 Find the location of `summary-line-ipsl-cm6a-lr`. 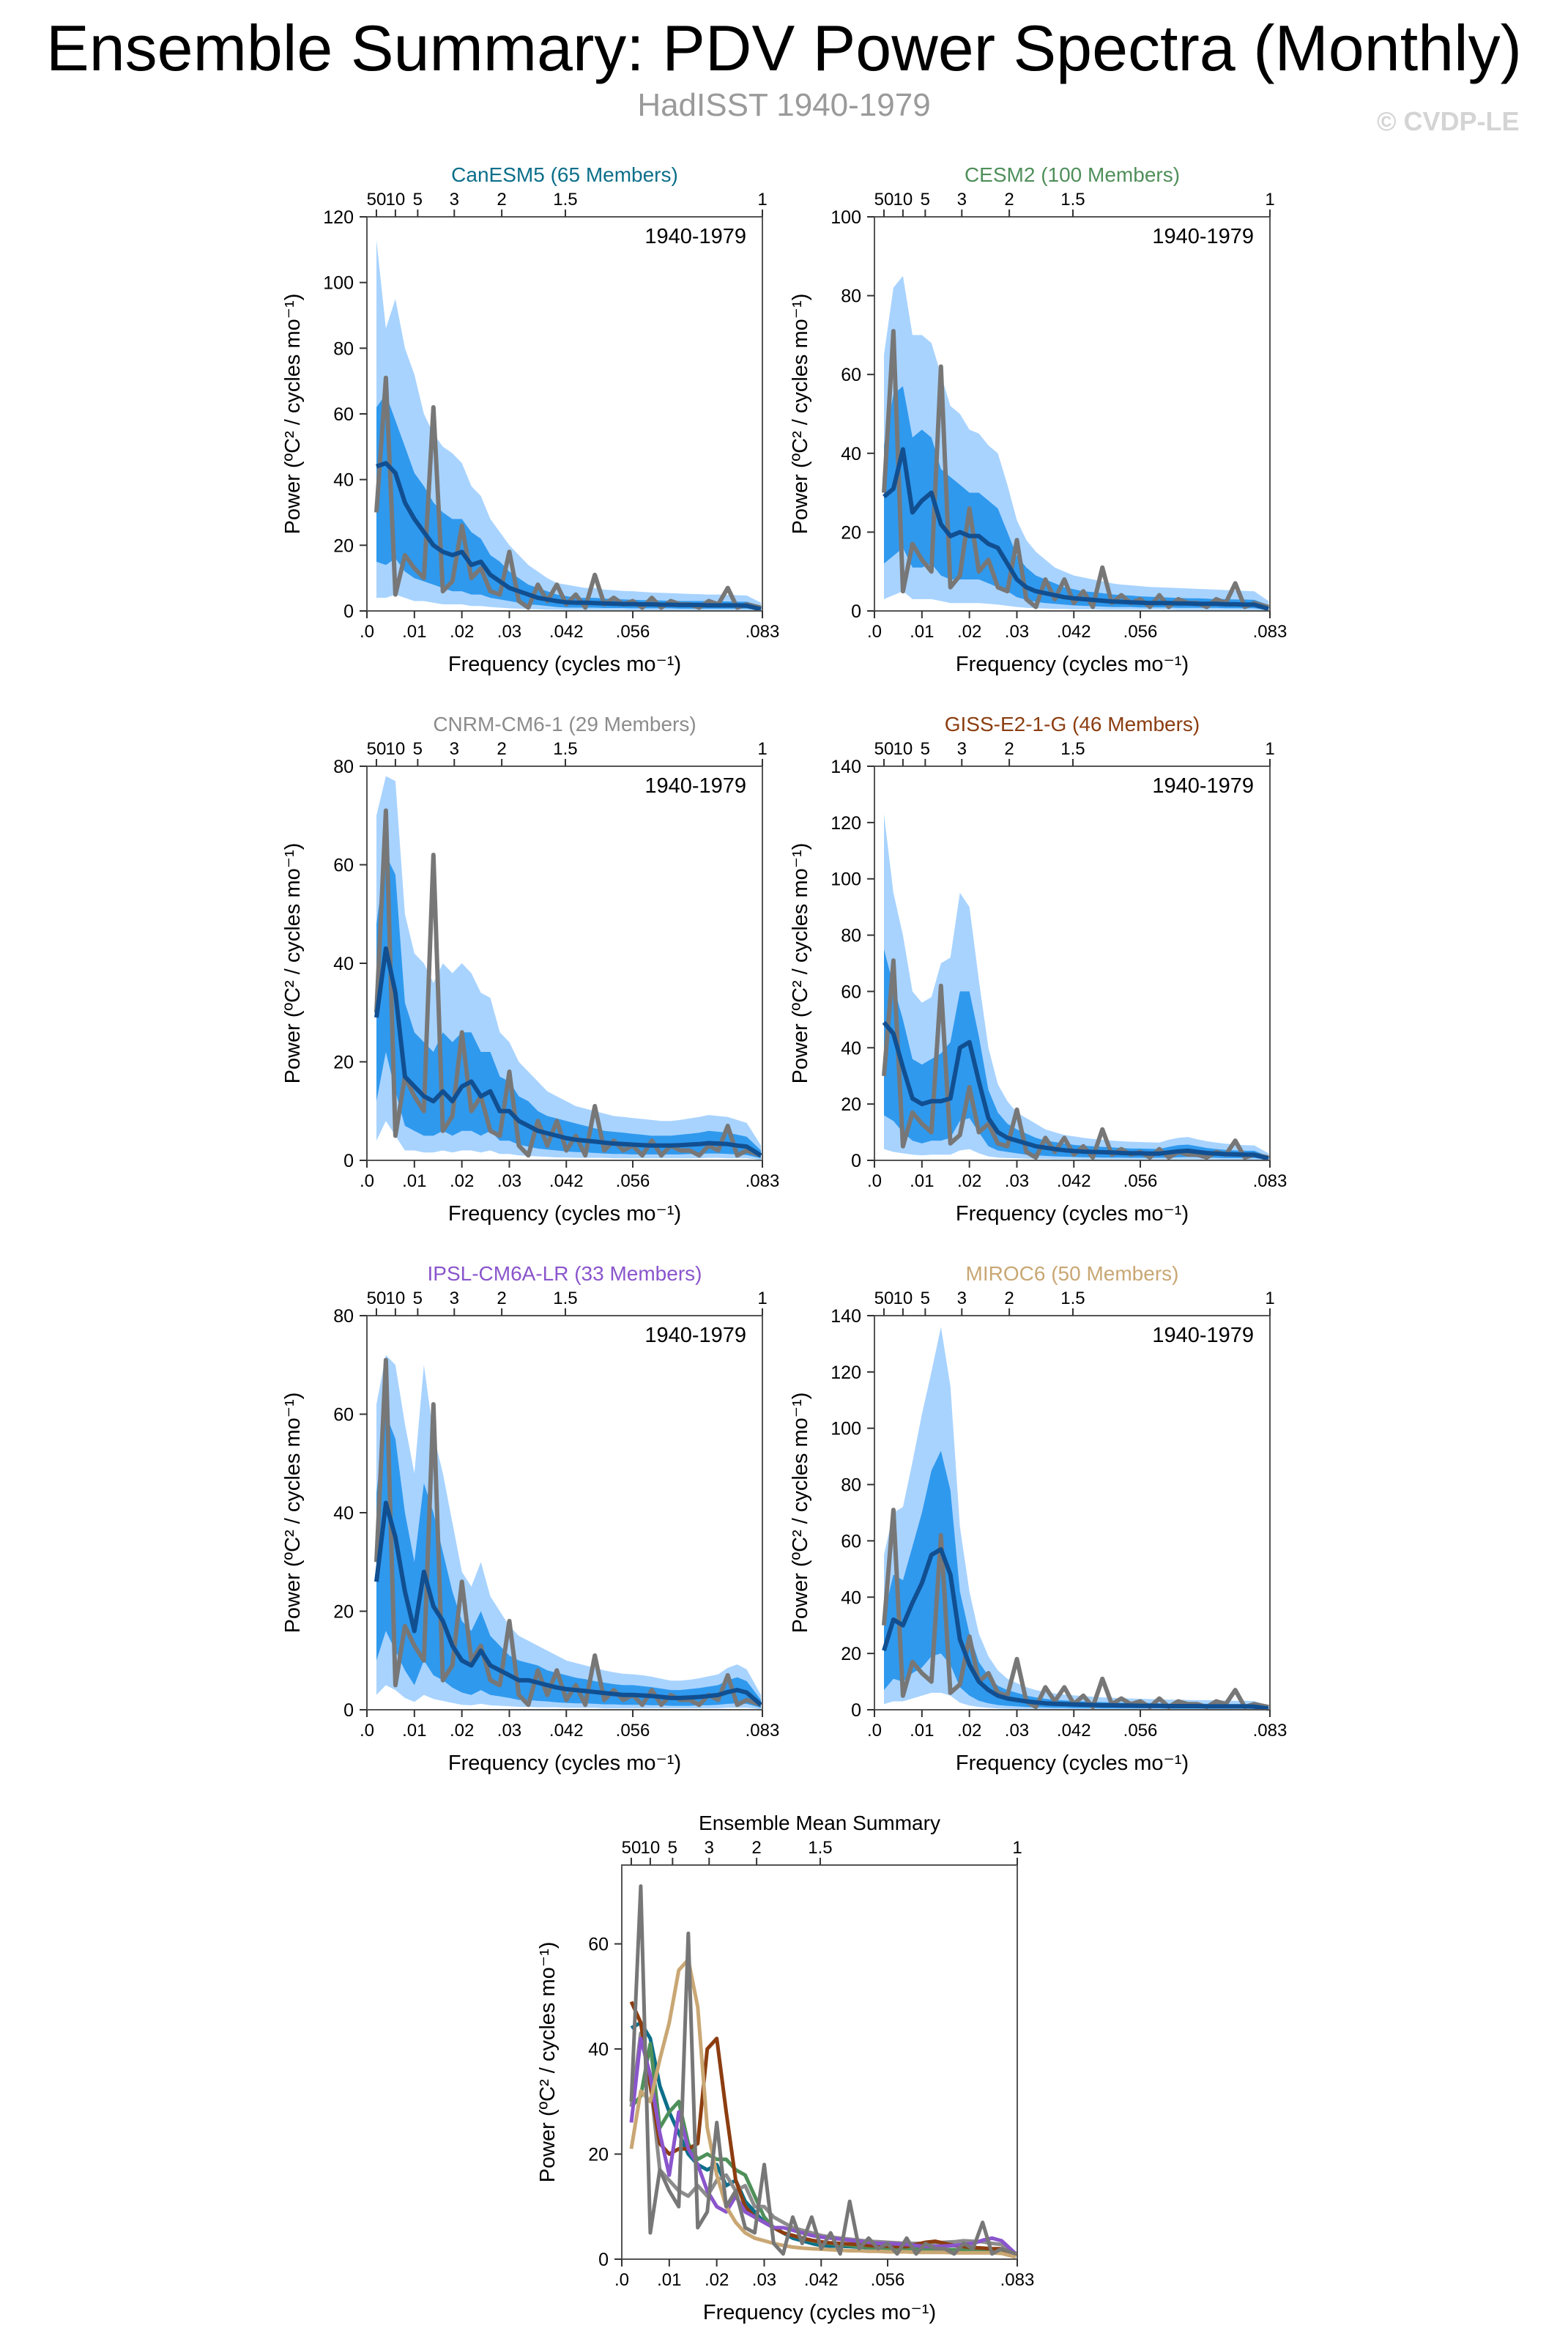

summary-line-ipsl-cm6a-lr is located at coordinates (823, 2146).